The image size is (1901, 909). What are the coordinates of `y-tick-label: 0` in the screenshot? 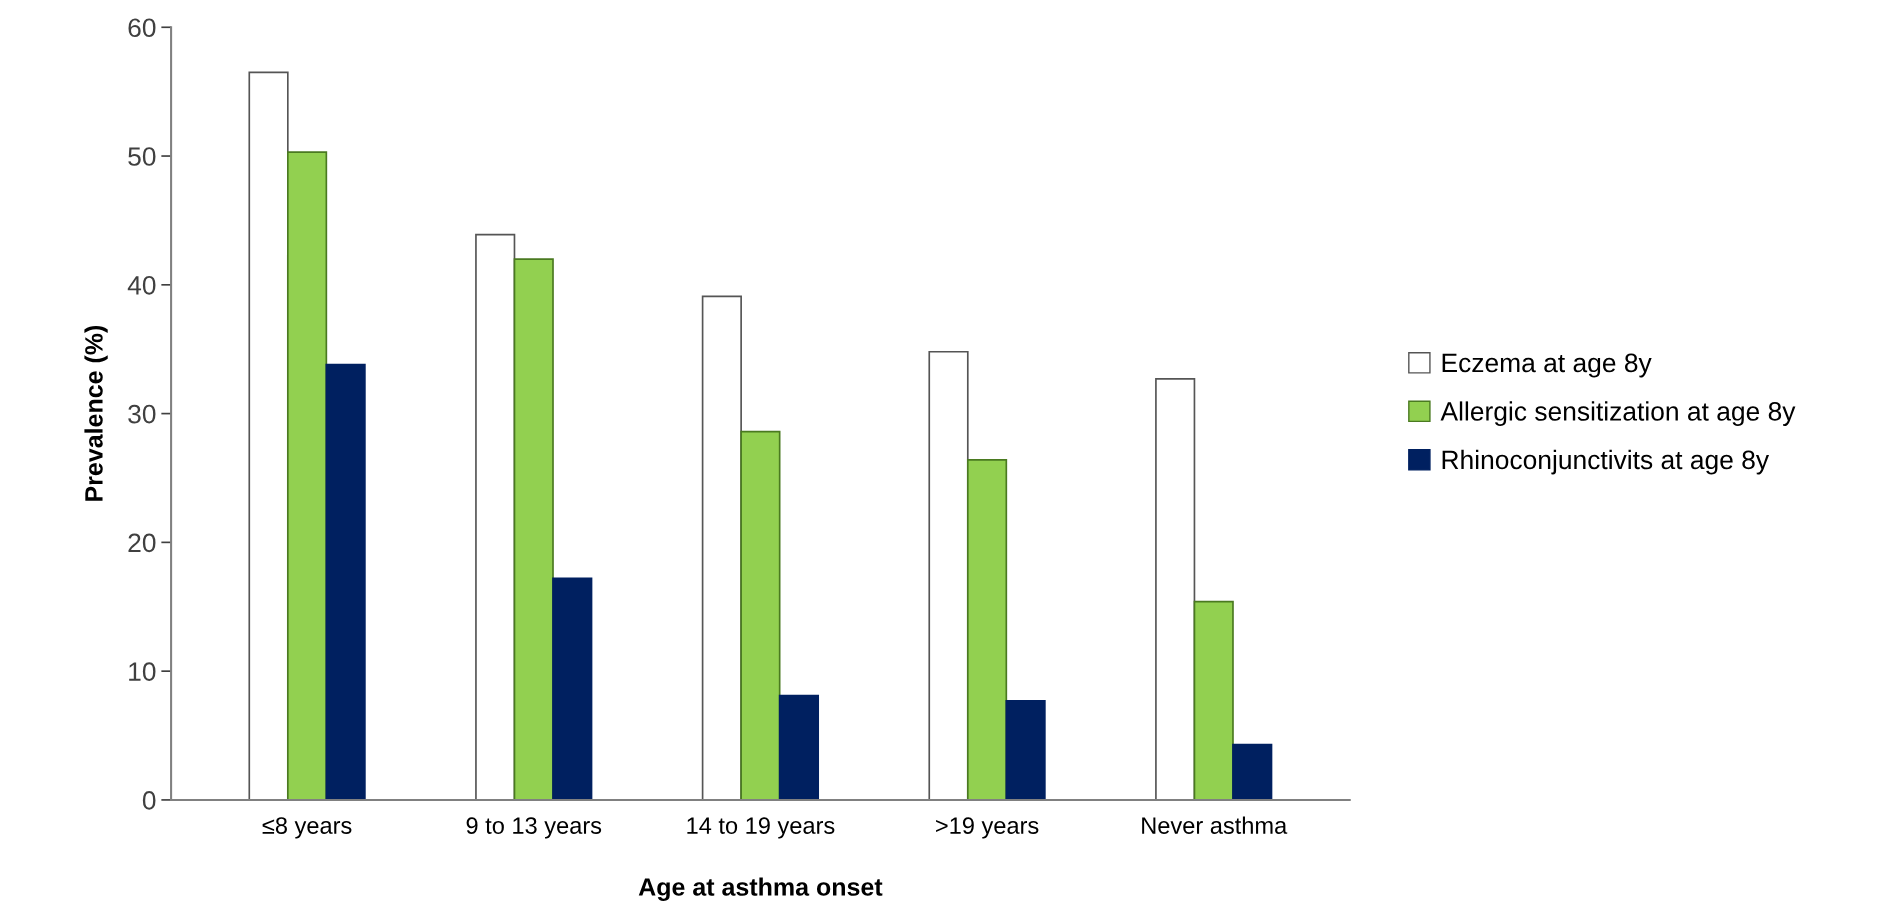 It's located at (149, 800).